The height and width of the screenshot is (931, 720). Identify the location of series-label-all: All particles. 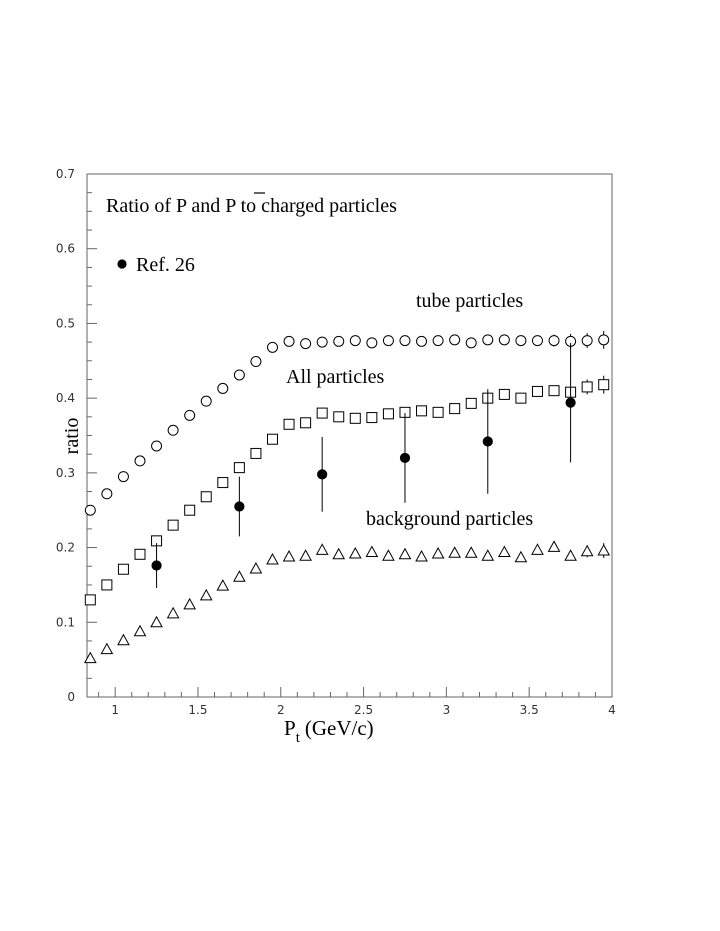
(335, 377).